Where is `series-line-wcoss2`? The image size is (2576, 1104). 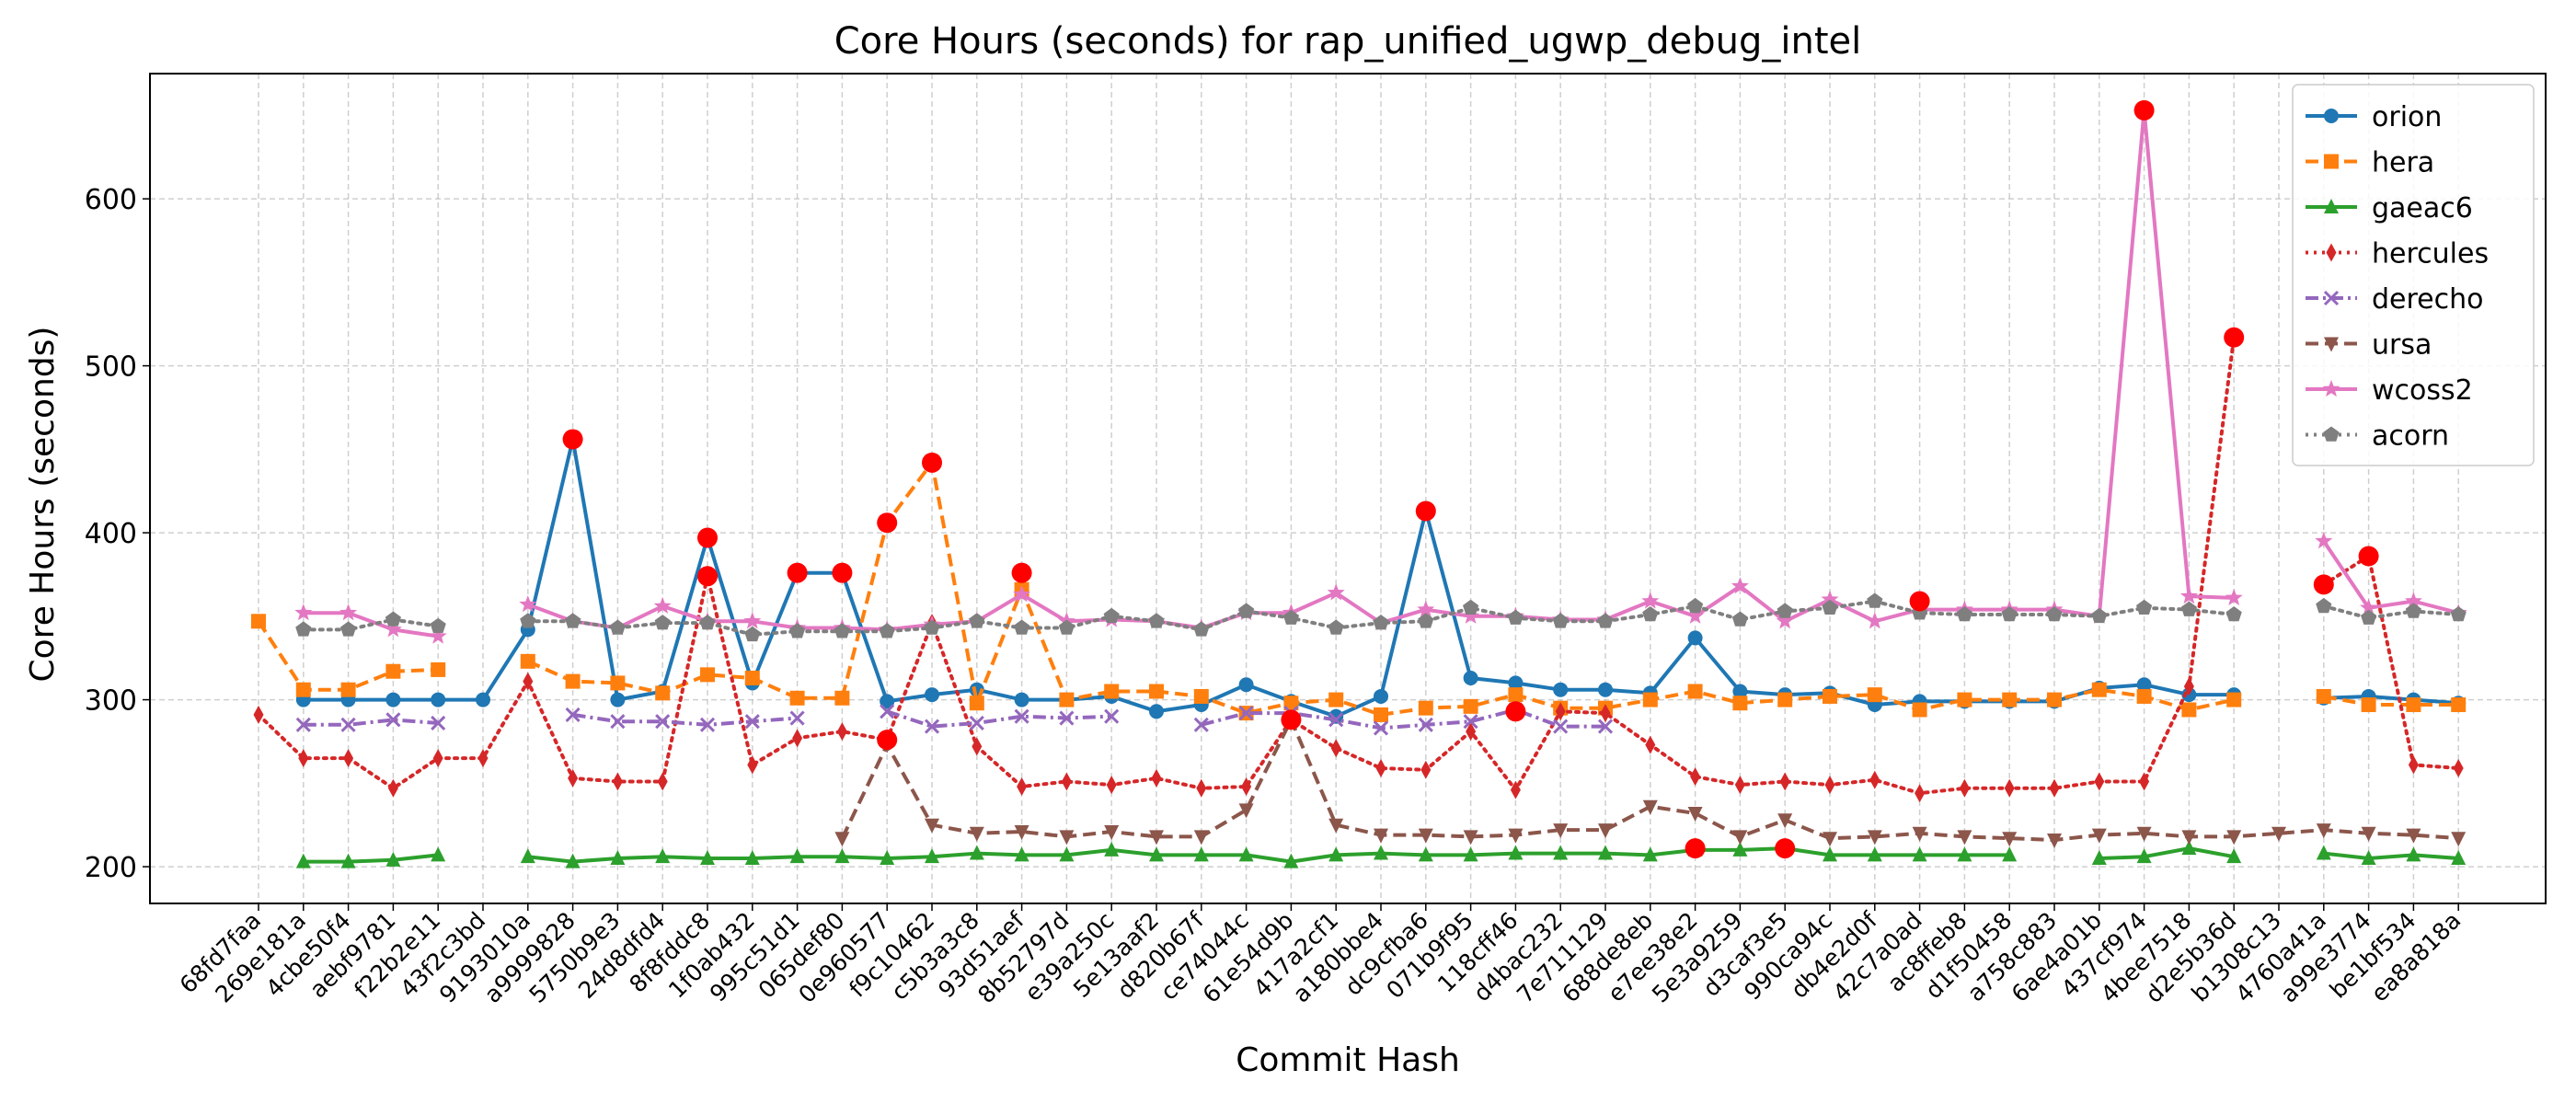 series-line-wcoss2 is located at coordinates (371, 624).